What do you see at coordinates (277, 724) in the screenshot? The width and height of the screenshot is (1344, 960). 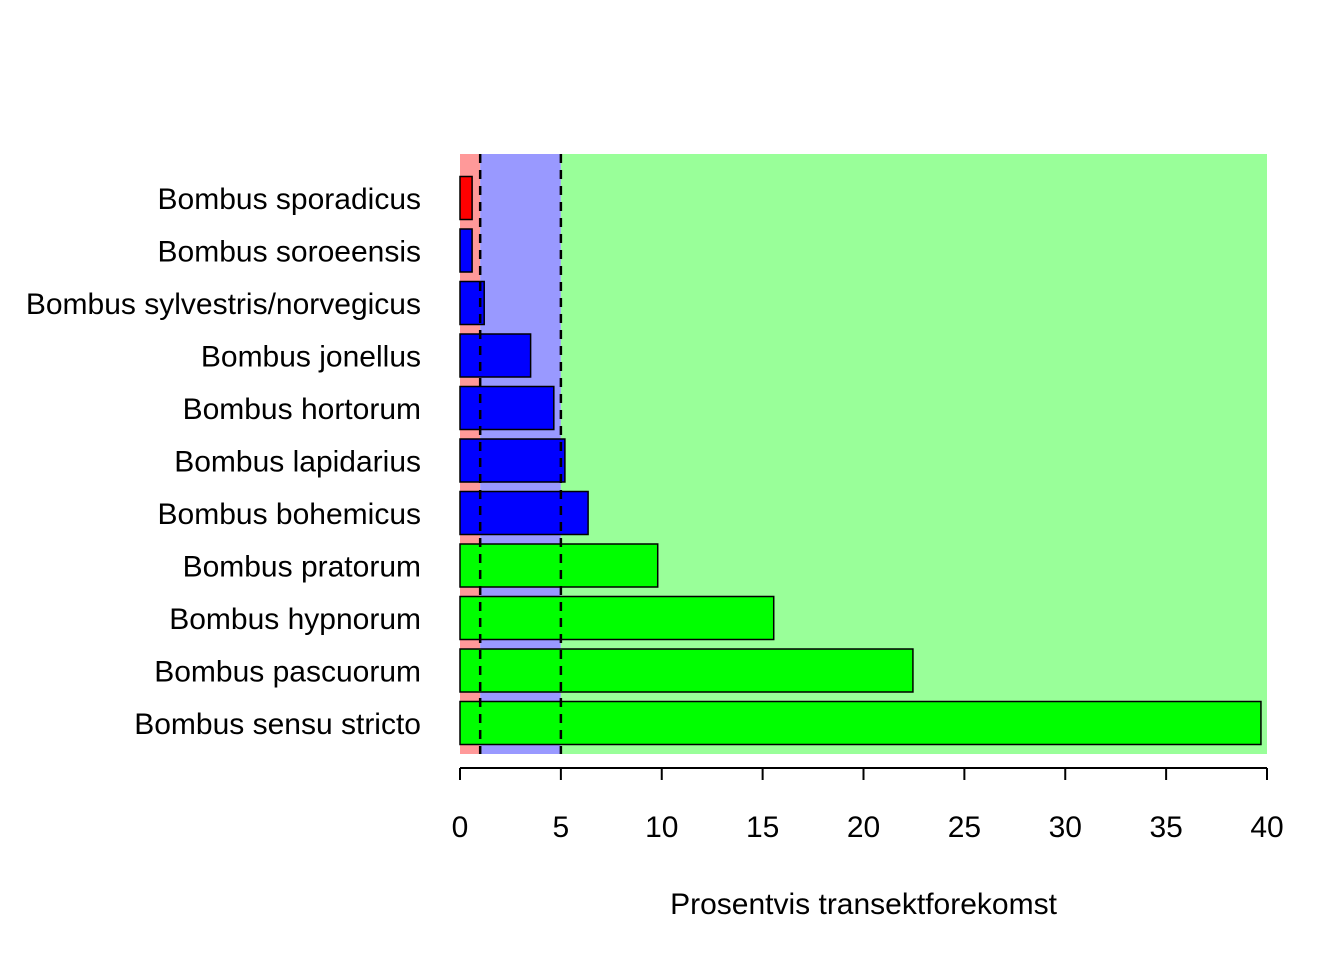 I see `category-label: Bombus sensu stricto` at bounding box center [277, 724].